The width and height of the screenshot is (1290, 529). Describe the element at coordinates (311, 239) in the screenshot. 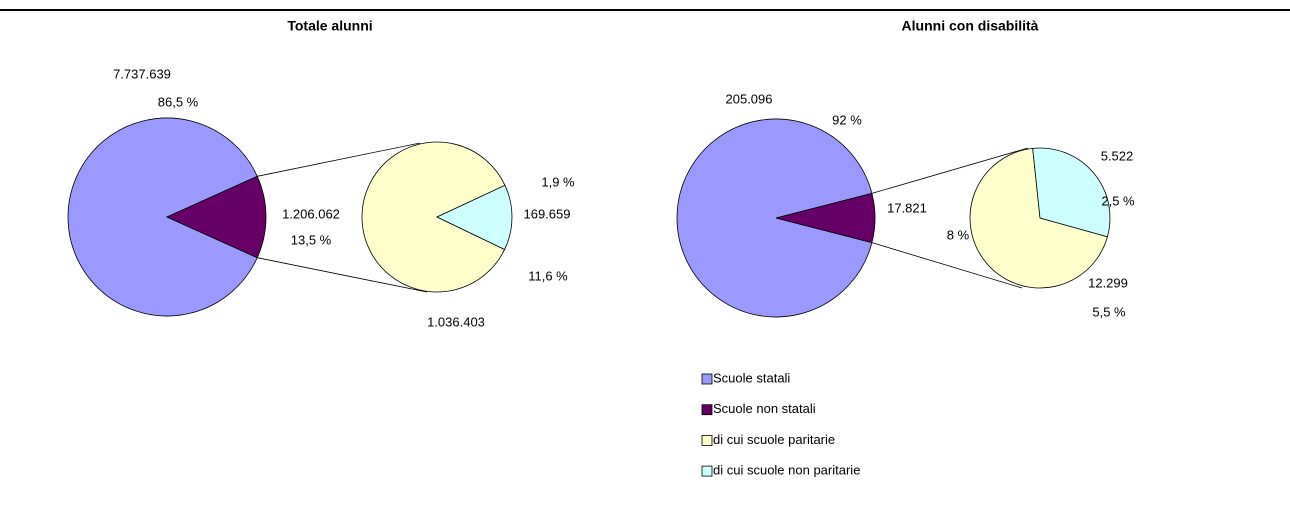

I see `percent-label: 13,5 %` at that location.